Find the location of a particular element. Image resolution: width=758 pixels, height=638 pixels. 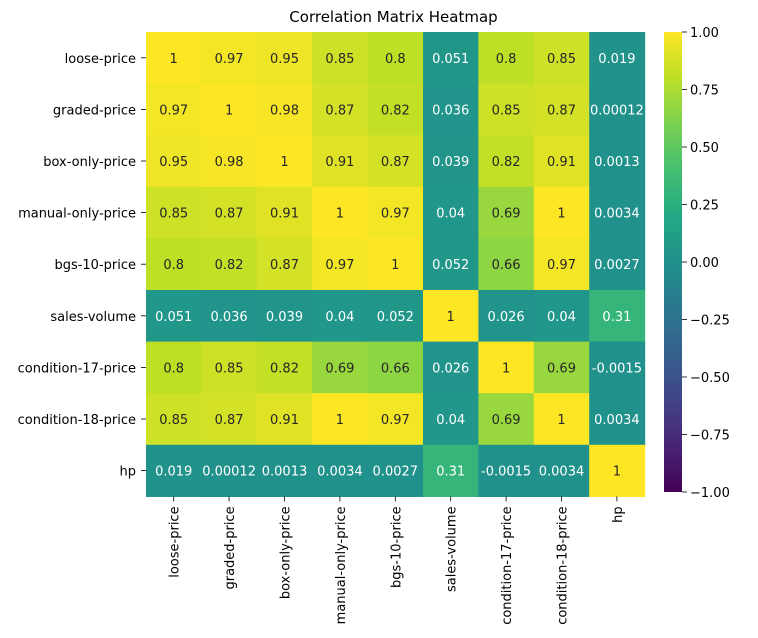

cell-annotation: 0.98 is located at coordinates (284, 110).